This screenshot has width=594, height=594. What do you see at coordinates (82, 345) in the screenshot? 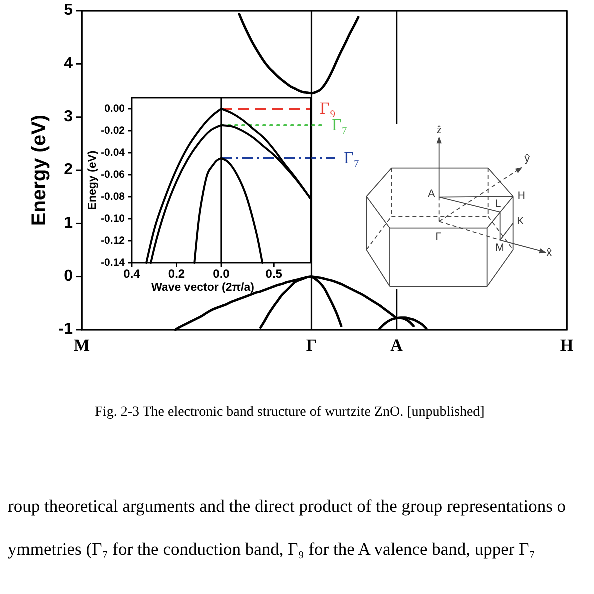
I see `x-tick-label: M` at bounding box center [82, 345].